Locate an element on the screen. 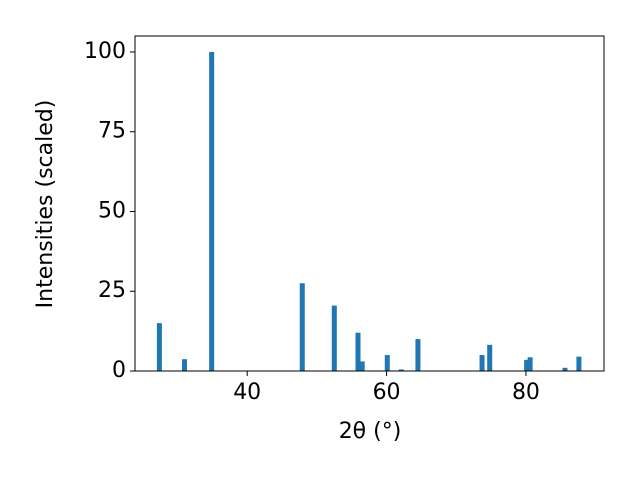 This screenshot has width=640, height=480. y-tick-label: 50 is located at coordinates (112, 210).